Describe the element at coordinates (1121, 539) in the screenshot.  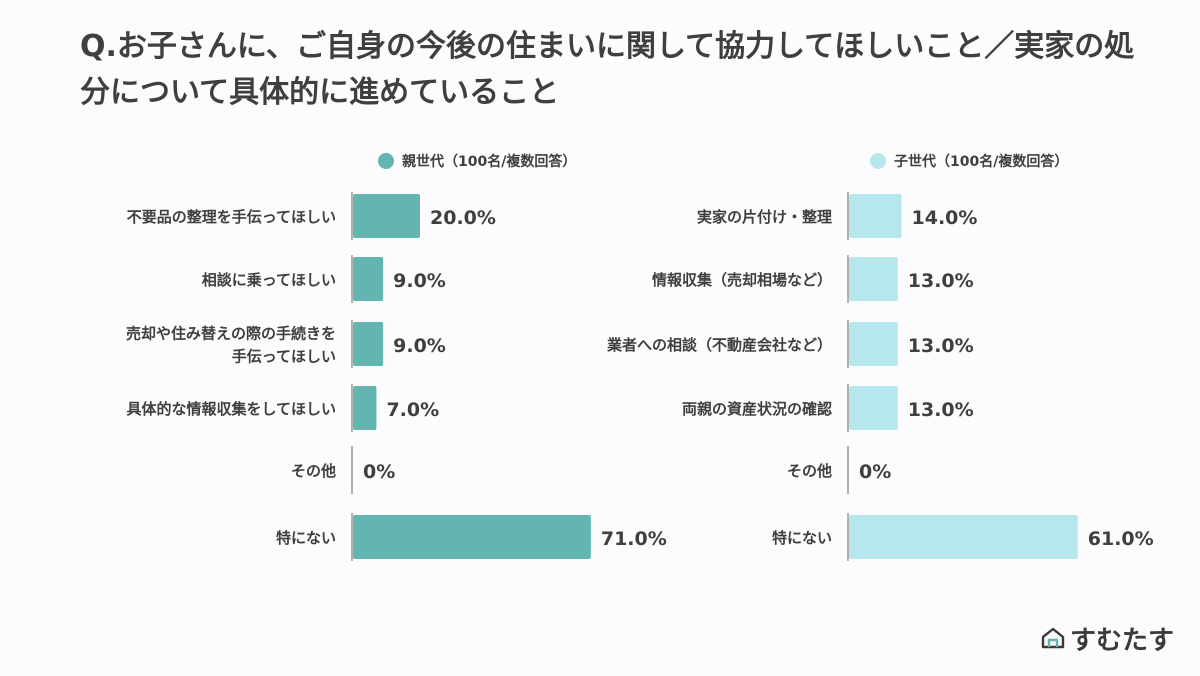
I see `value-label-child: 61.0%` at that location.